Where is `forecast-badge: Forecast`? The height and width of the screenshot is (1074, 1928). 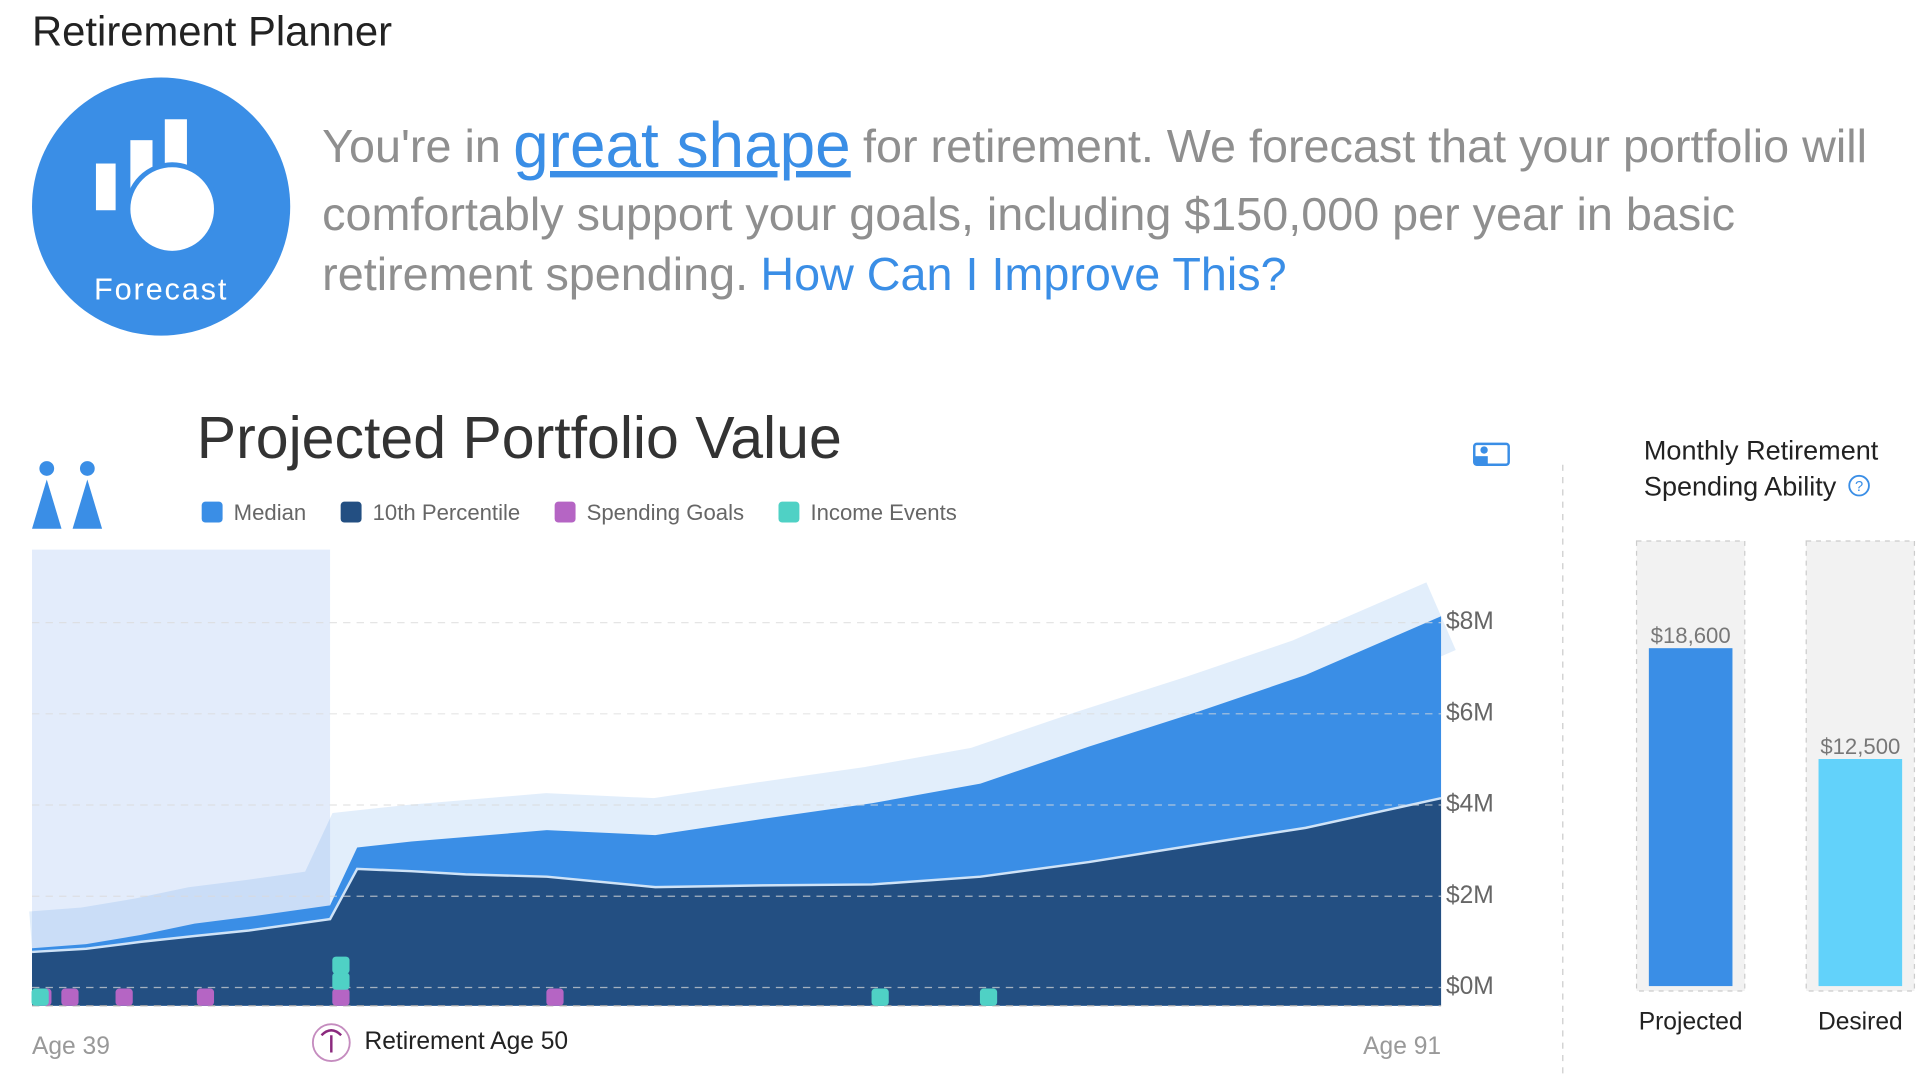 forecast-badge: Forecast is located at coordinates (161, 206).